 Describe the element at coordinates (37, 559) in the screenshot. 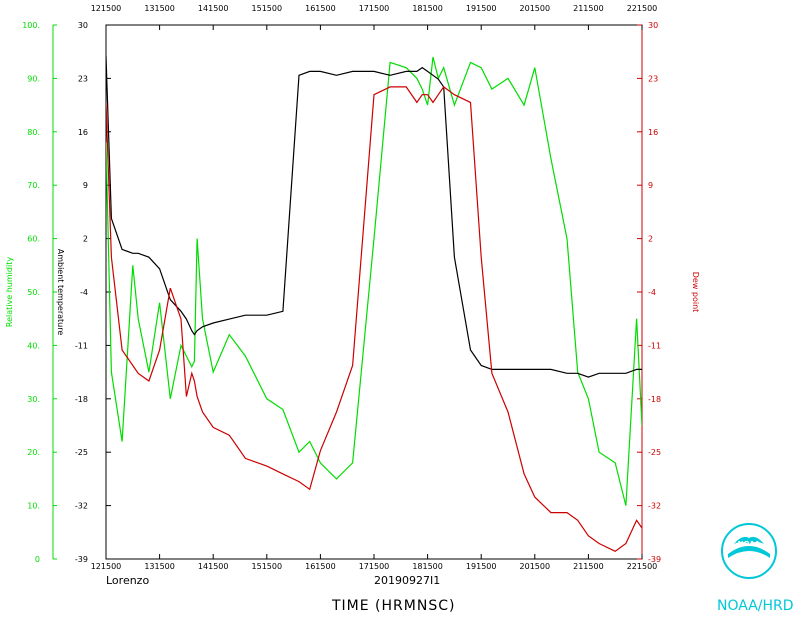

I see `rh-tick-label: 0` at that location.